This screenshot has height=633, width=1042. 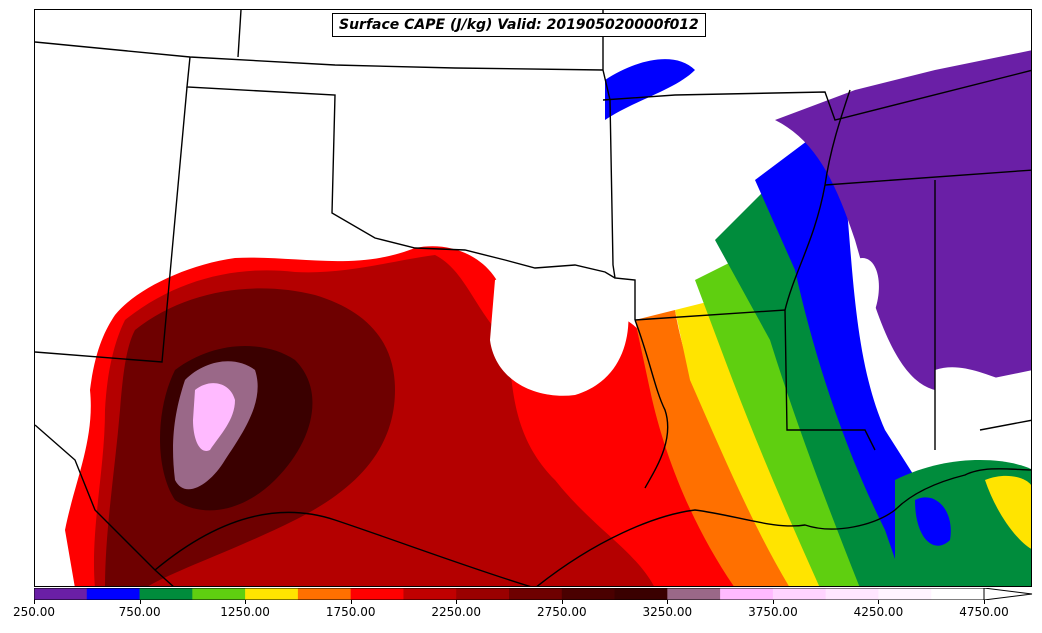 I want to click on colorbar, so click(x=533, y=594).